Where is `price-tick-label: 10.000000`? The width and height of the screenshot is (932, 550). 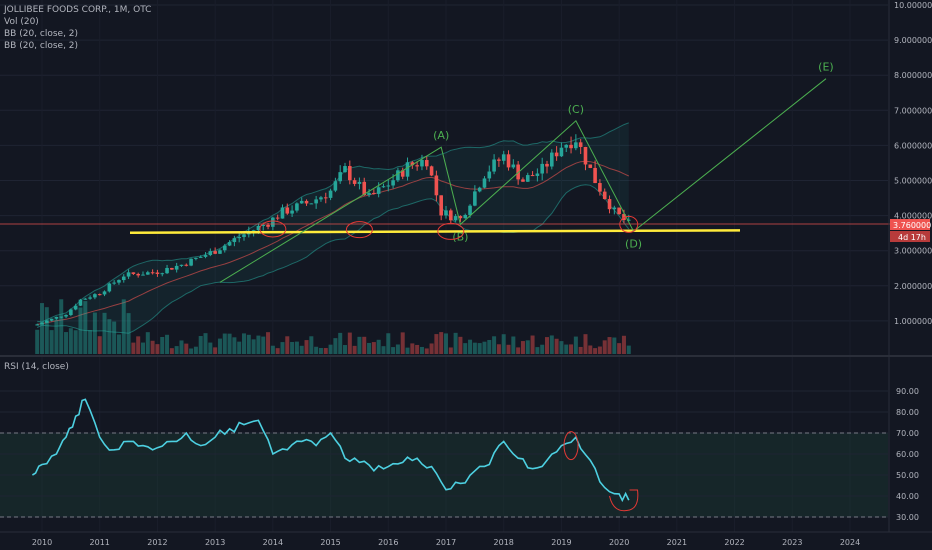
price-tick-label: 10.000000 is located at coordinates (913, 5).